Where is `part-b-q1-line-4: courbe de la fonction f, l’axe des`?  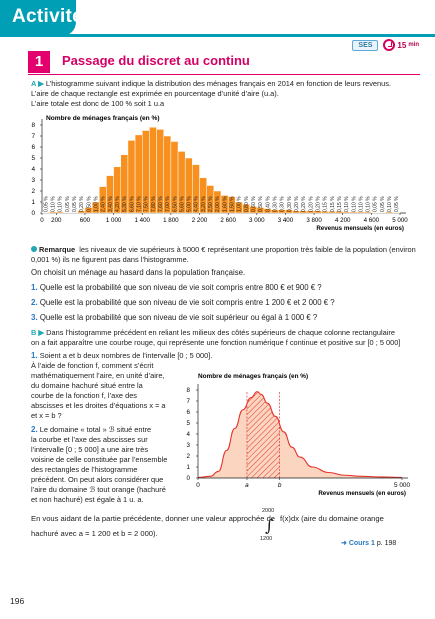
part-b-q1-line-4: courbe de la fonction f, l’axe des is located at coordinates (84, 395).